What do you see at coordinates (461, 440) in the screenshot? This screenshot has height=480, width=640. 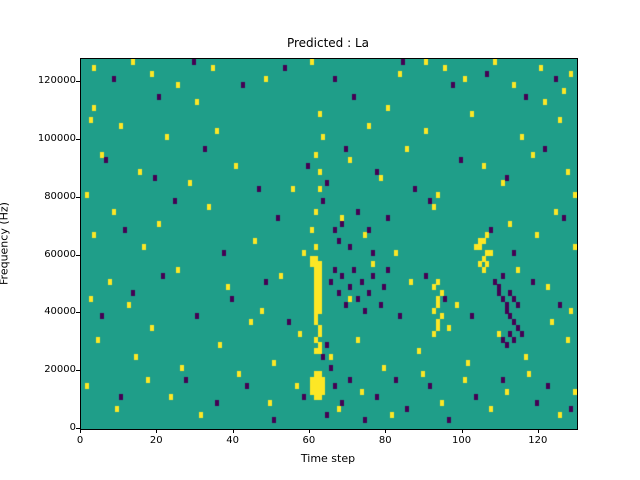 I see `x-tick-label: 100` at bounding box center [461, 440].